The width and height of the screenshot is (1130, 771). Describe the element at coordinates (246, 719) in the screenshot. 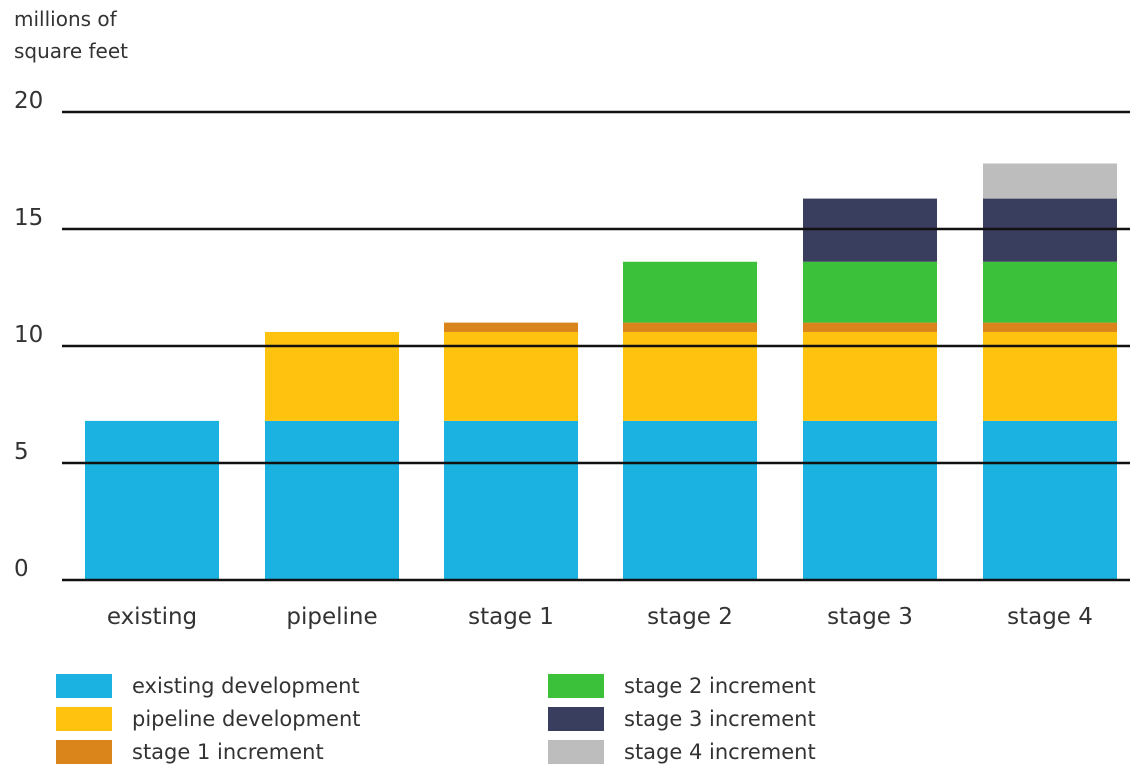

I see `legend-label-pipeline-development: pipeline development` at that location.